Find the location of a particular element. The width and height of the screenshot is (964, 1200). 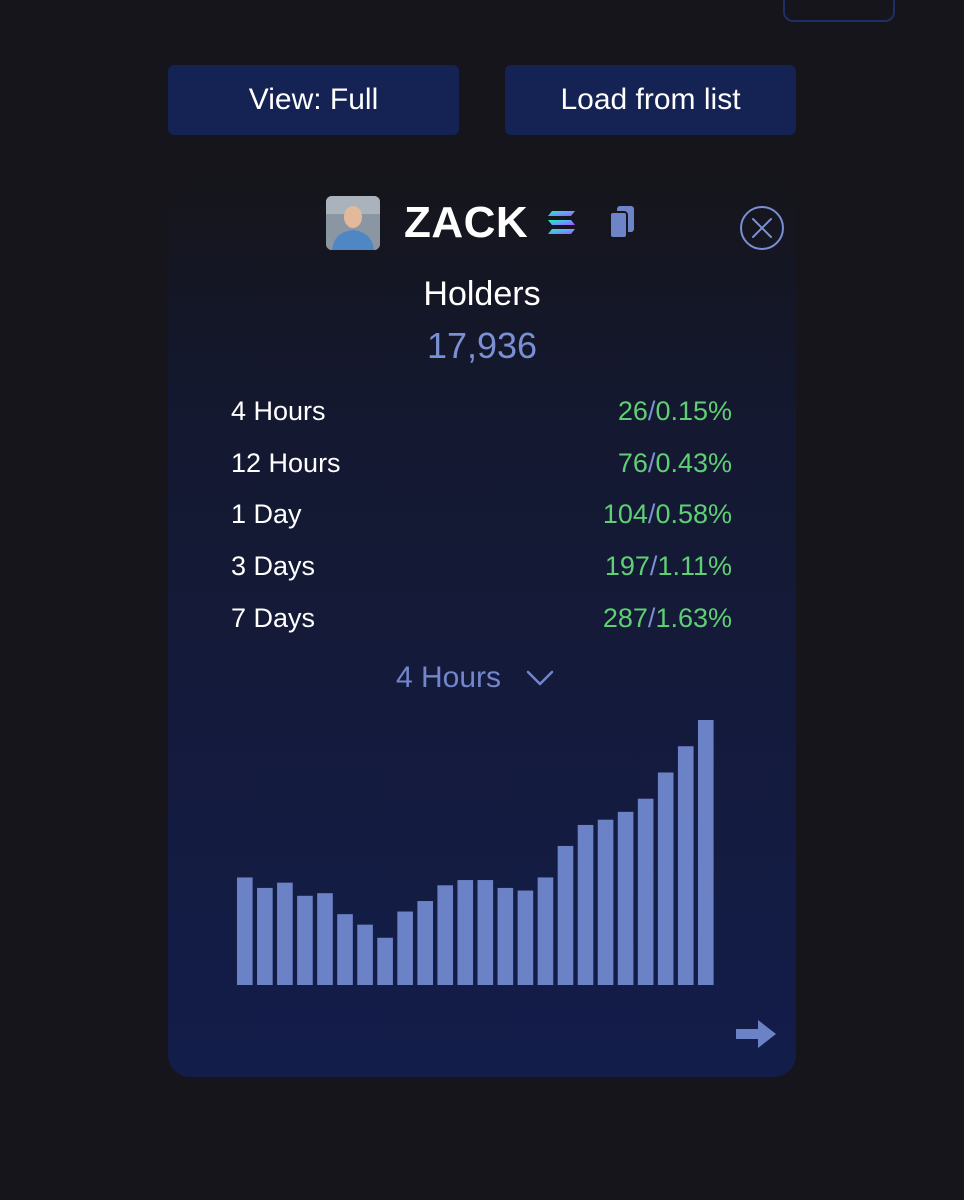

stat-percent: 1.63% is located at coordinates (693, 617).